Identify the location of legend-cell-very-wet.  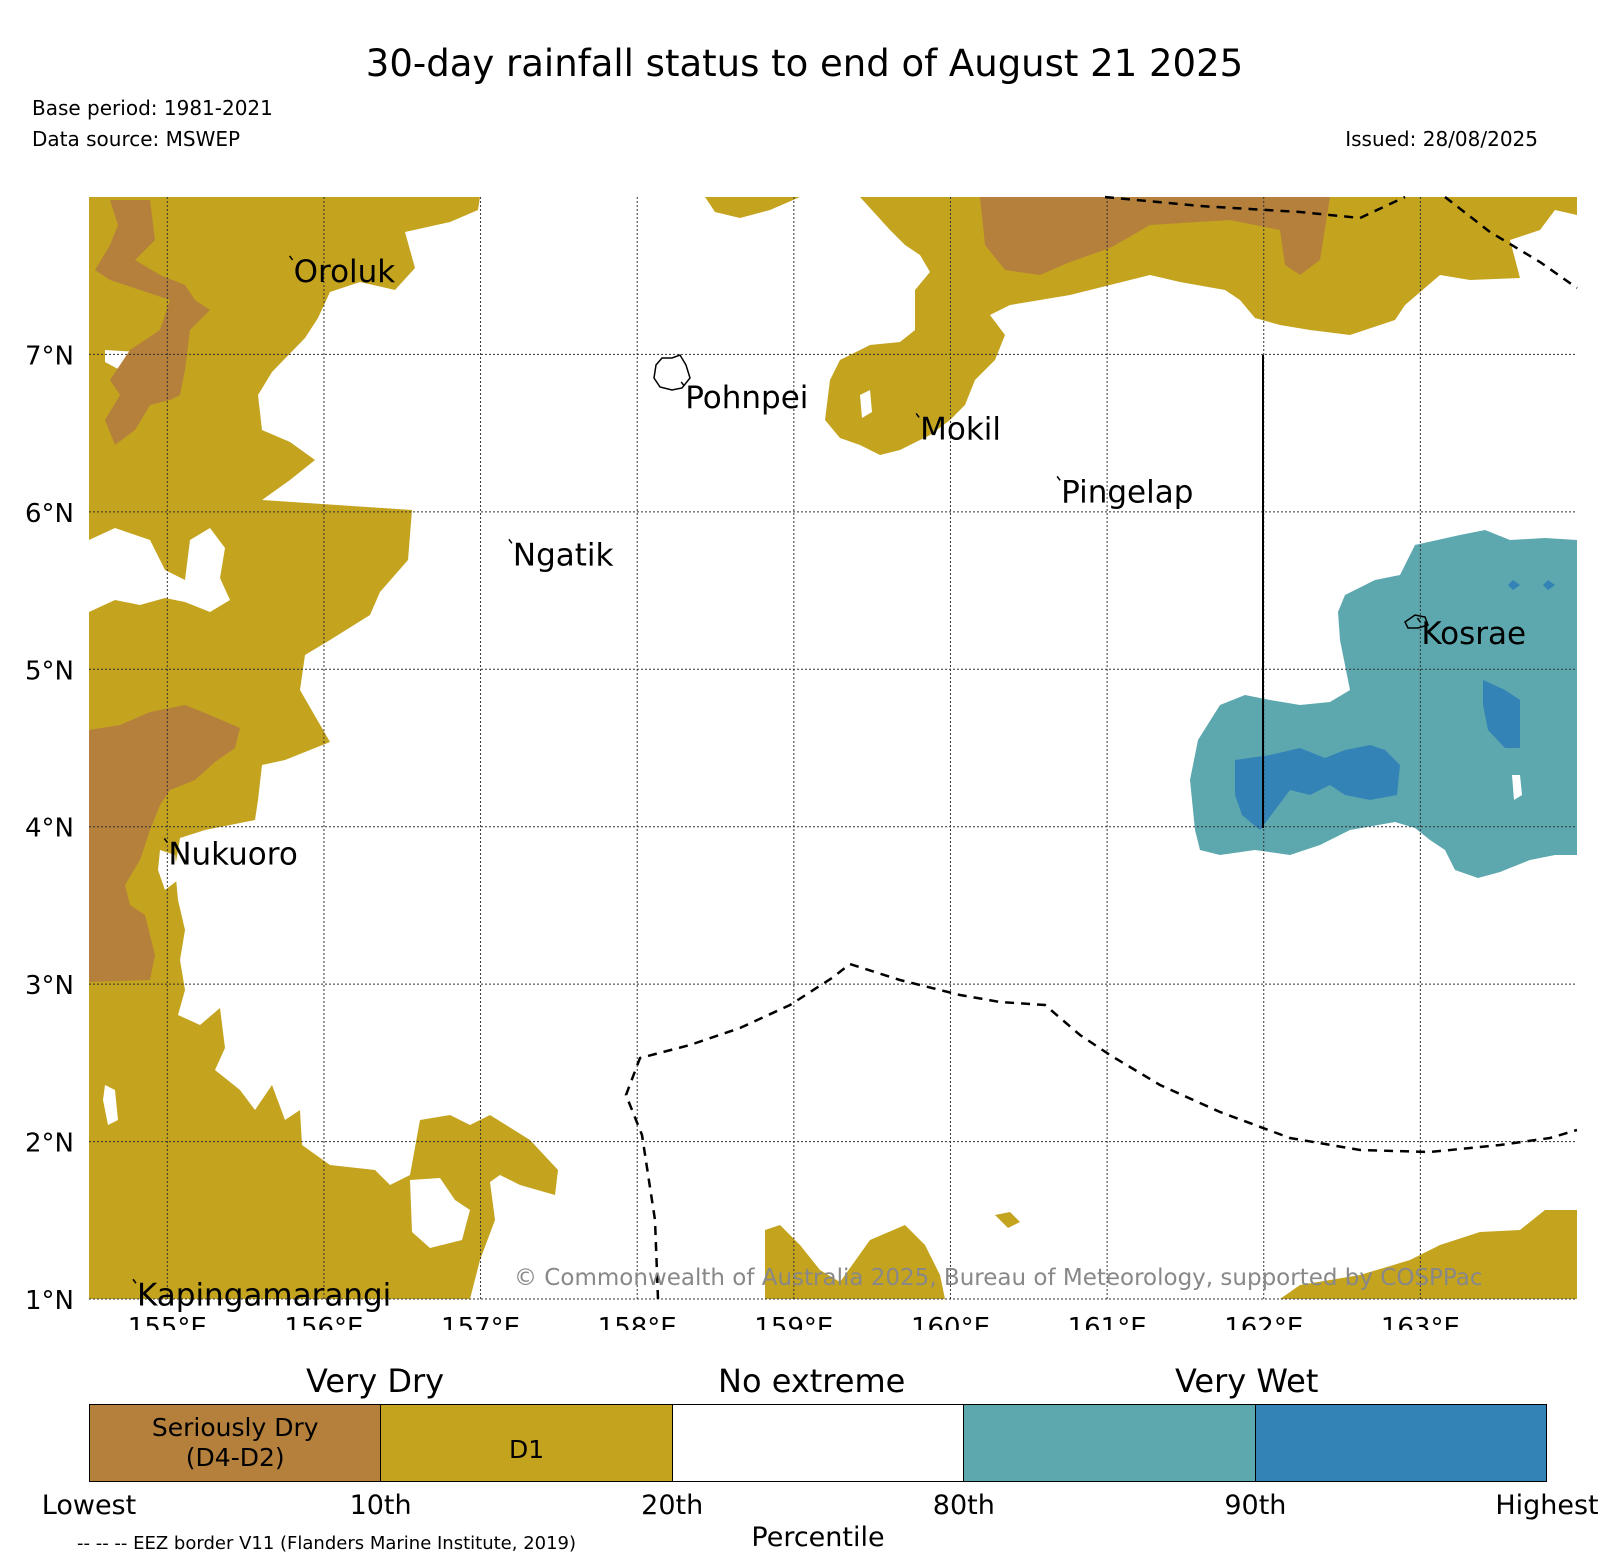
(1110, 1443).